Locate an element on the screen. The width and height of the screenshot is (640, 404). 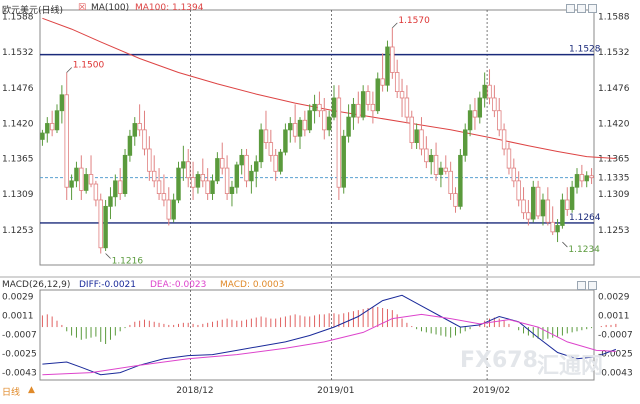
price-axis-tick-right: 1.1253 is located at coordinates (614, 231).